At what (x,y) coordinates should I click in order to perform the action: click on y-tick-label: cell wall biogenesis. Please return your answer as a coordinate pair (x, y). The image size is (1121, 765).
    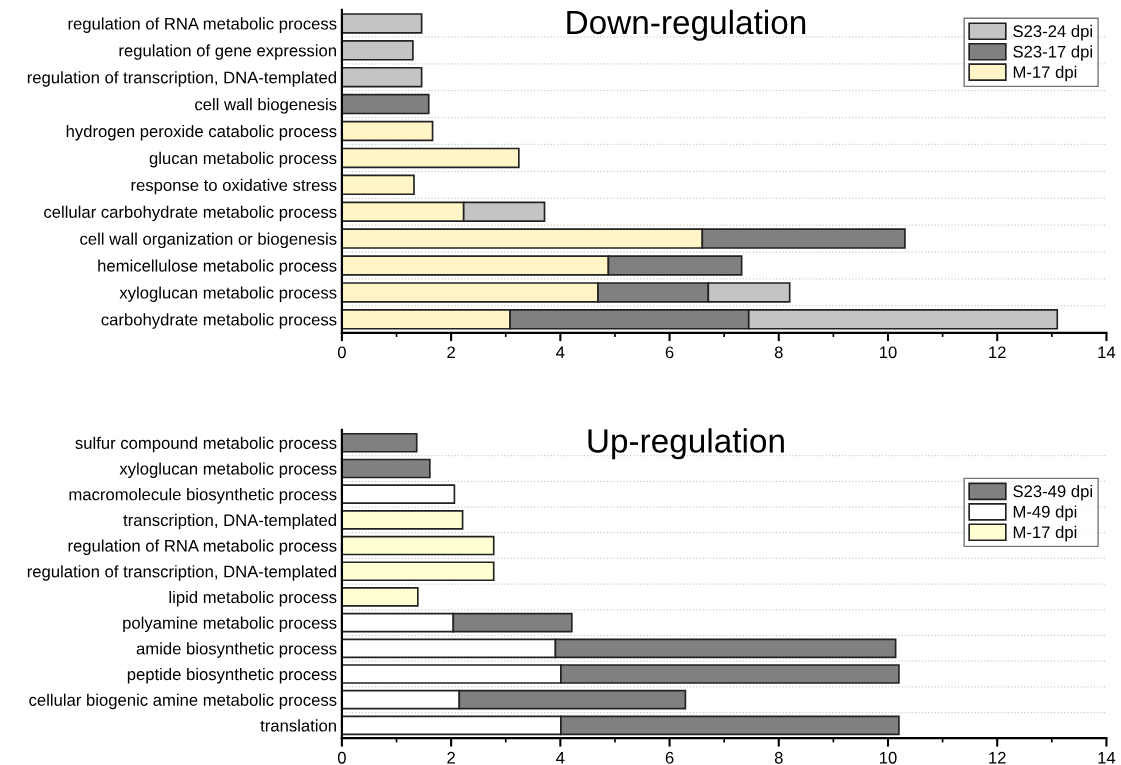
    Looking at the image, I should click on (266, 106).